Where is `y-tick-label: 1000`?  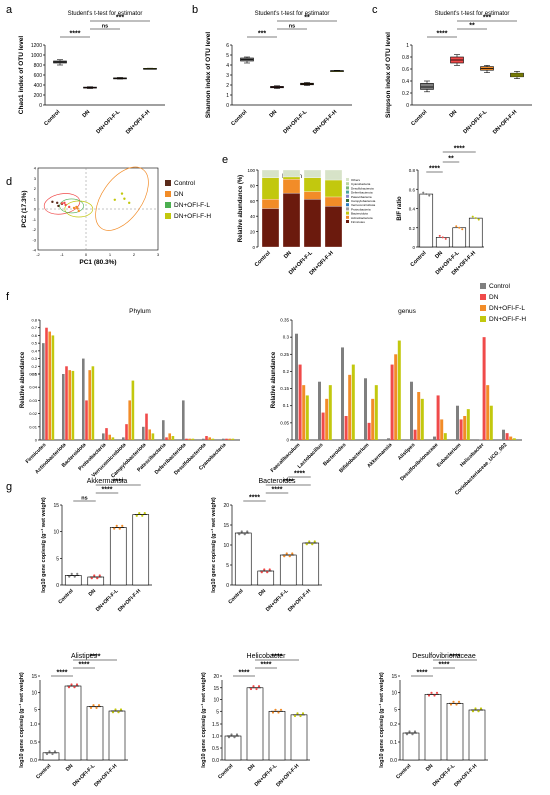
y-tick-label: 1000 is located at coordinates (36, 56).